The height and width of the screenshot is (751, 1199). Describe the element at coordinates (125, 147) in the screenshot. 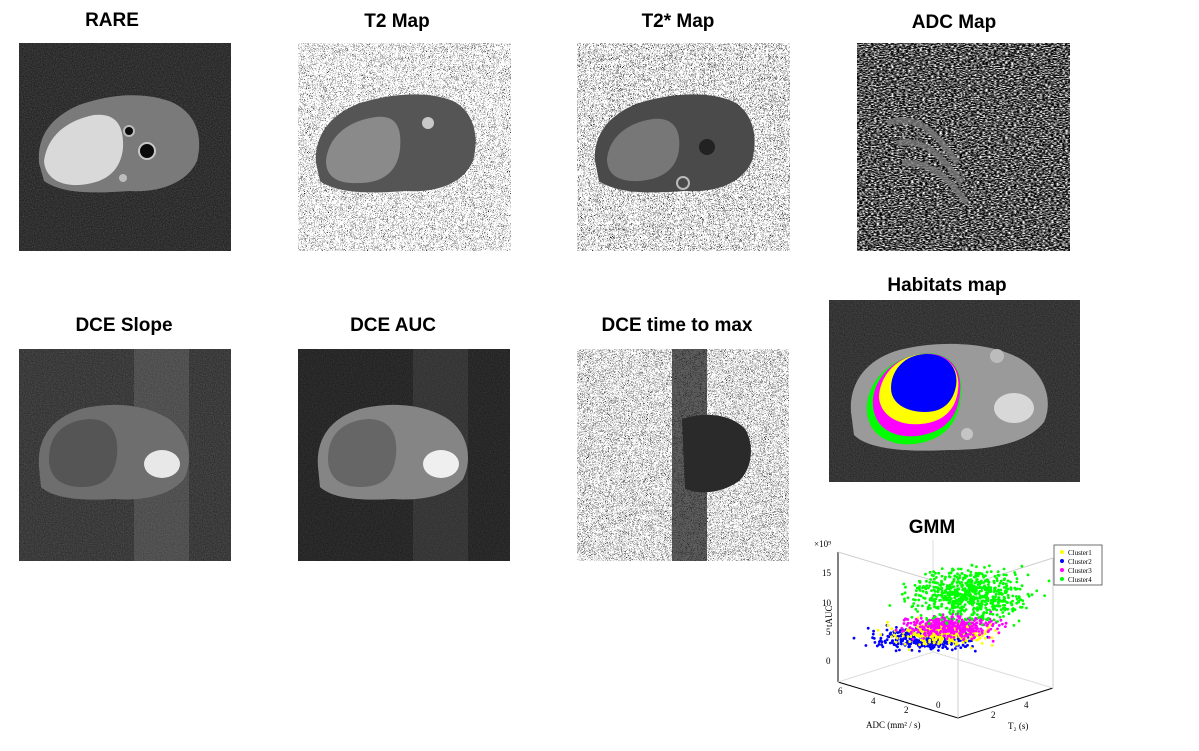

I see `rare-image` at that location.